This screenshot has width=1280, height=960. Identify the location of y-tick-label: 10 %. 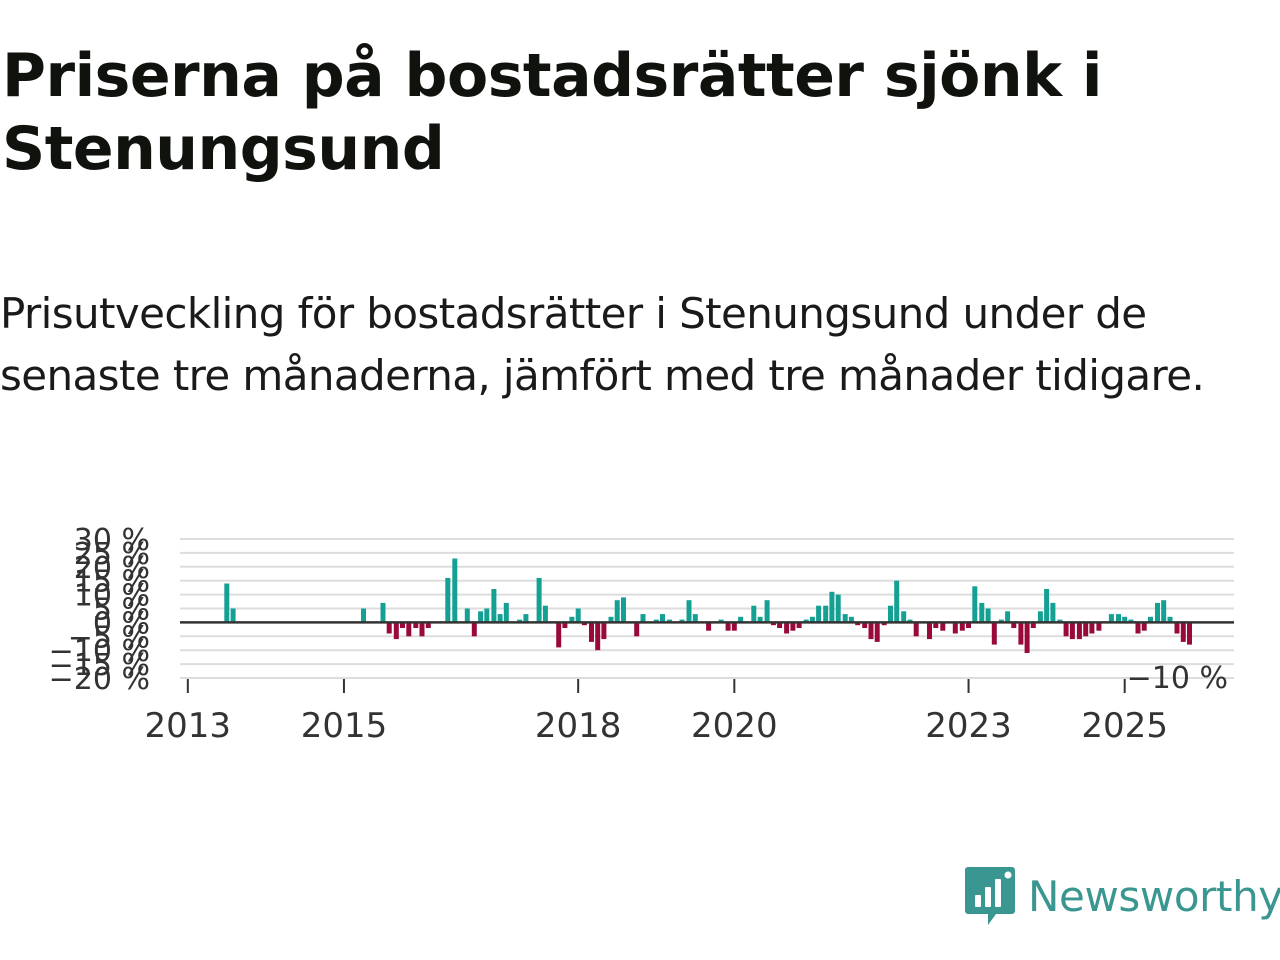
(112, 596).